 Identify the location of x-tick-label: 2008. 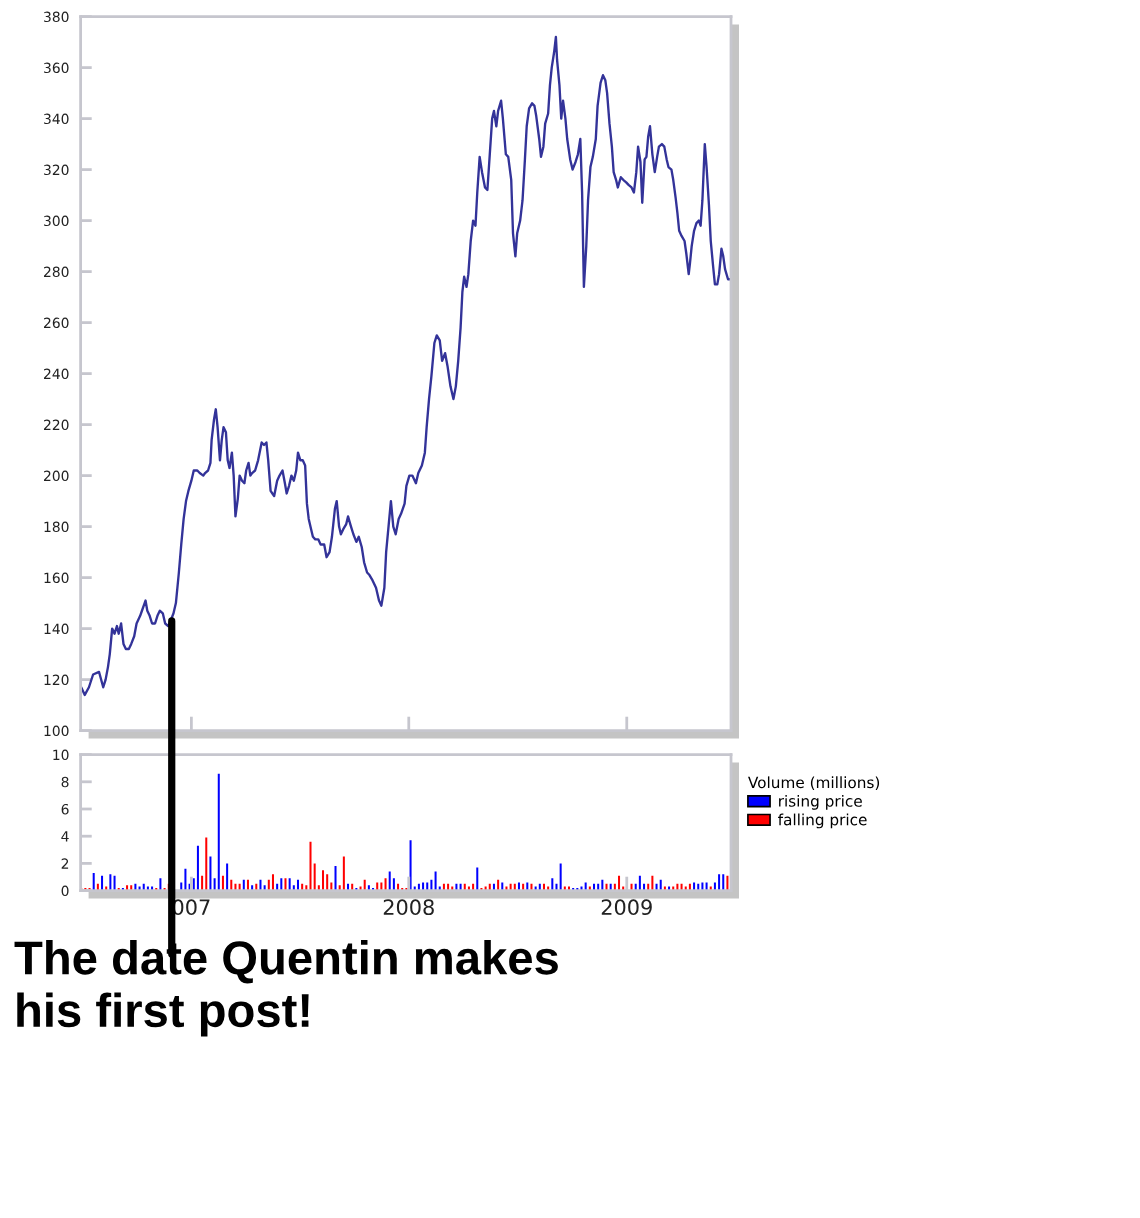
(408, 907).